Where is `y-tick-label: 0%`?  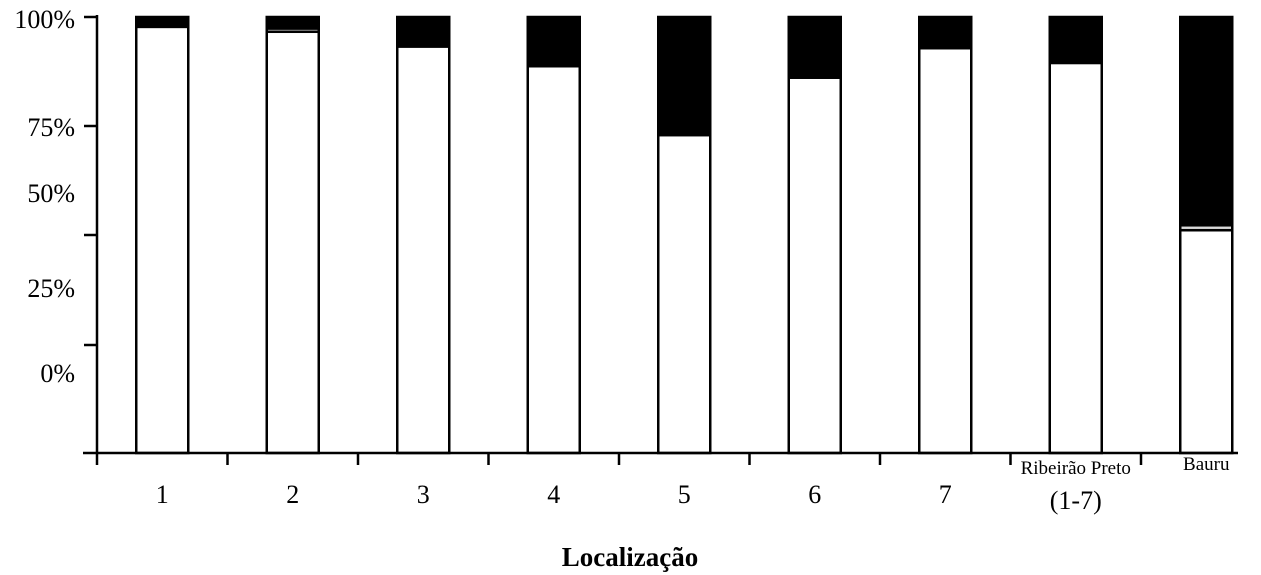 y-tick-label: 0% is located at coordinates (57, 373).